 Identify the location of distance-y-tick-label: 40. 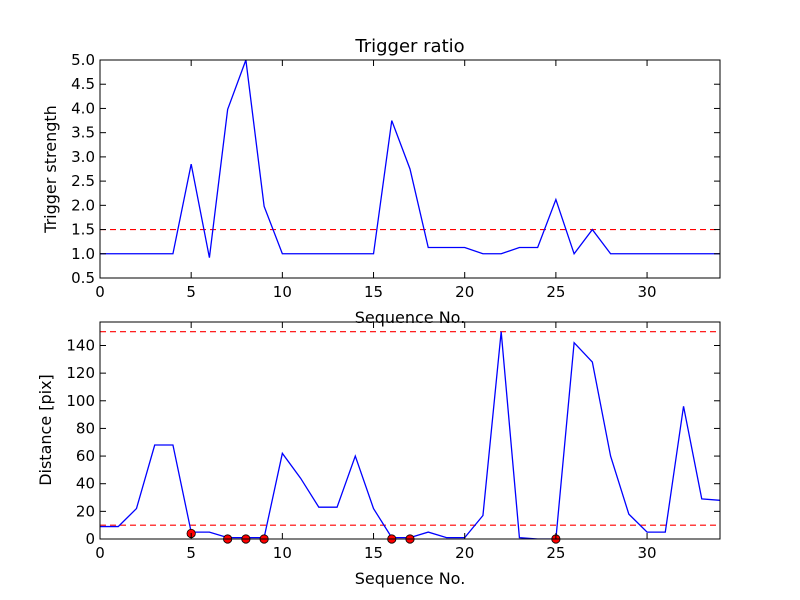
(85, 484).